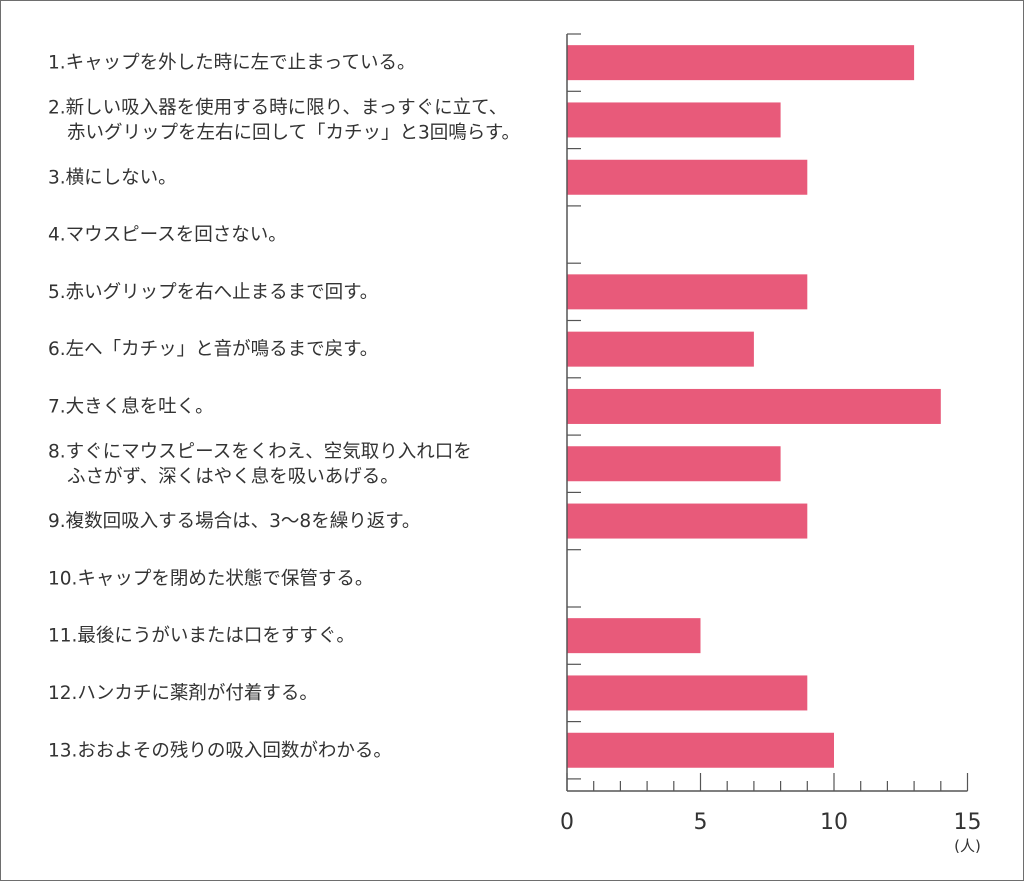 Image resolution: width=1024 pixels, height=881 pixels. Describe the element at coordinates (232, 63) in the screenshot. I see `category-label: 1.キャップを外した時に左で止まっている。` at that location.